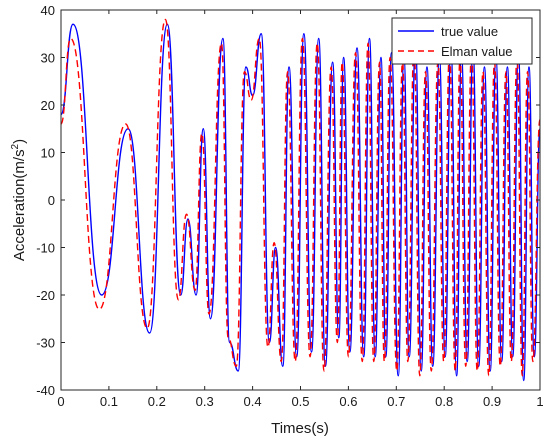 The width and height of the screenshot is (550, 442). Describe the element at coordinates (469, 31) in the screenshot. I see `legend-label-true-value: true value` at that location.